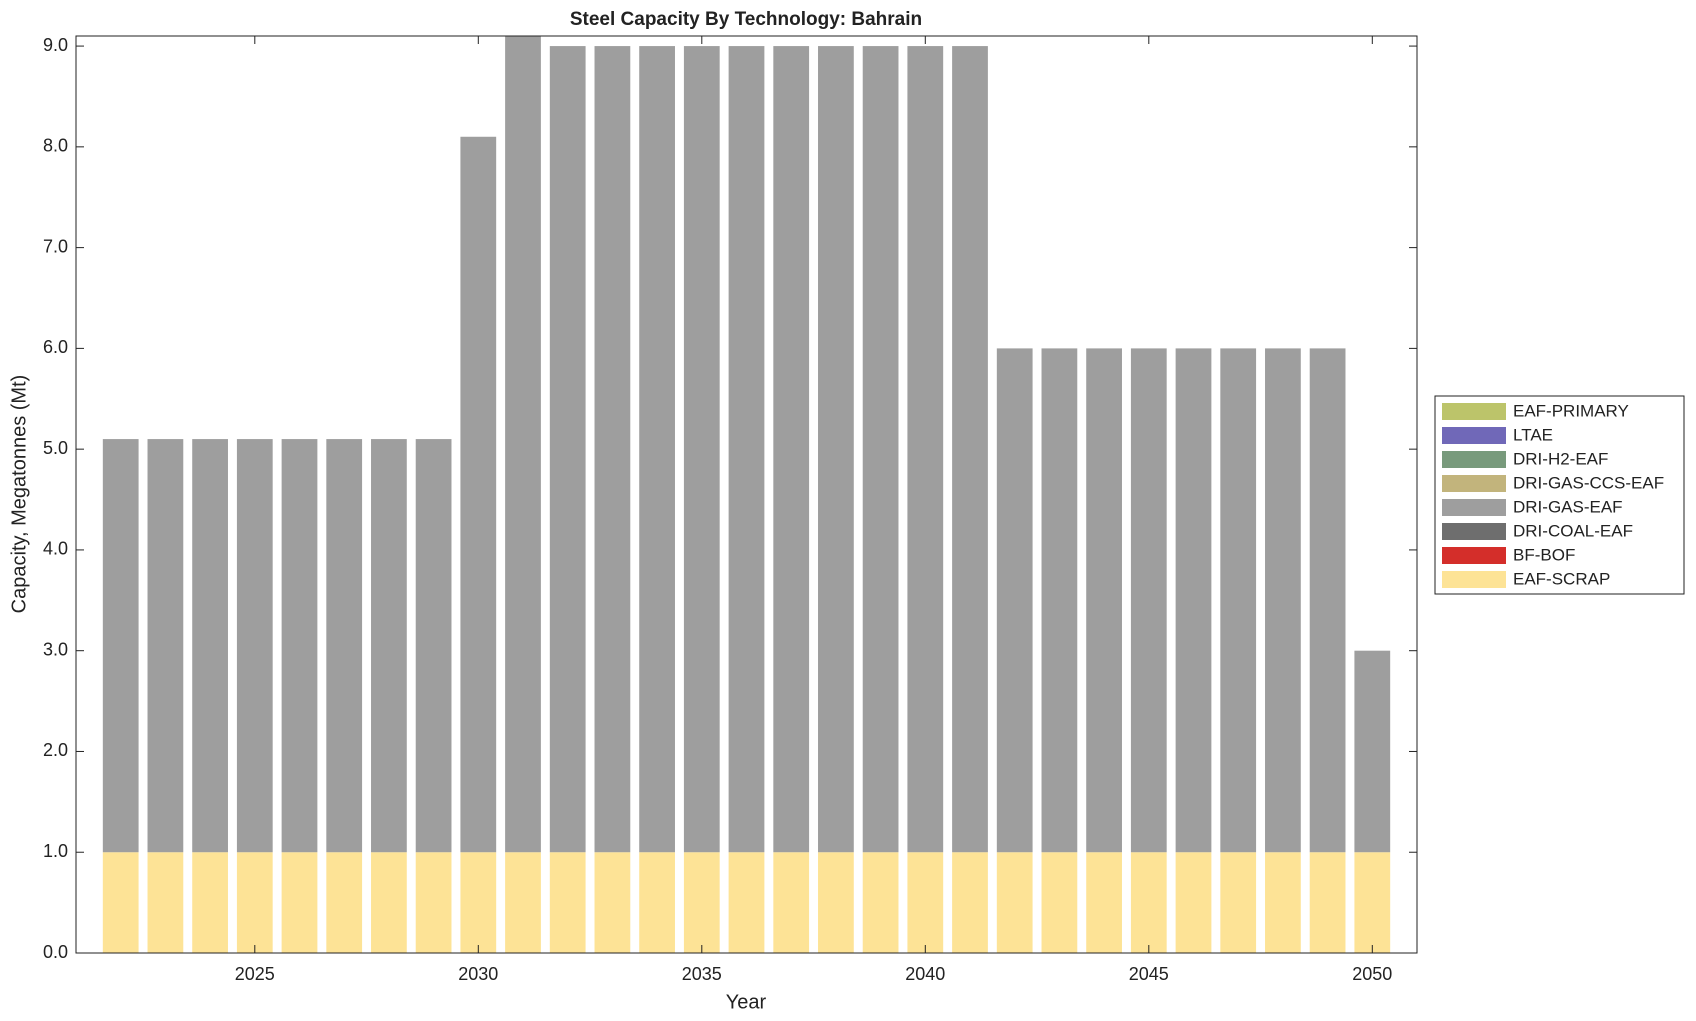 This screenshot has width=1696, height=1021. Describe the element at coordinates (1561, 578) in the screenshot. I see `legend-label: EAF-SCRAP` at that location.